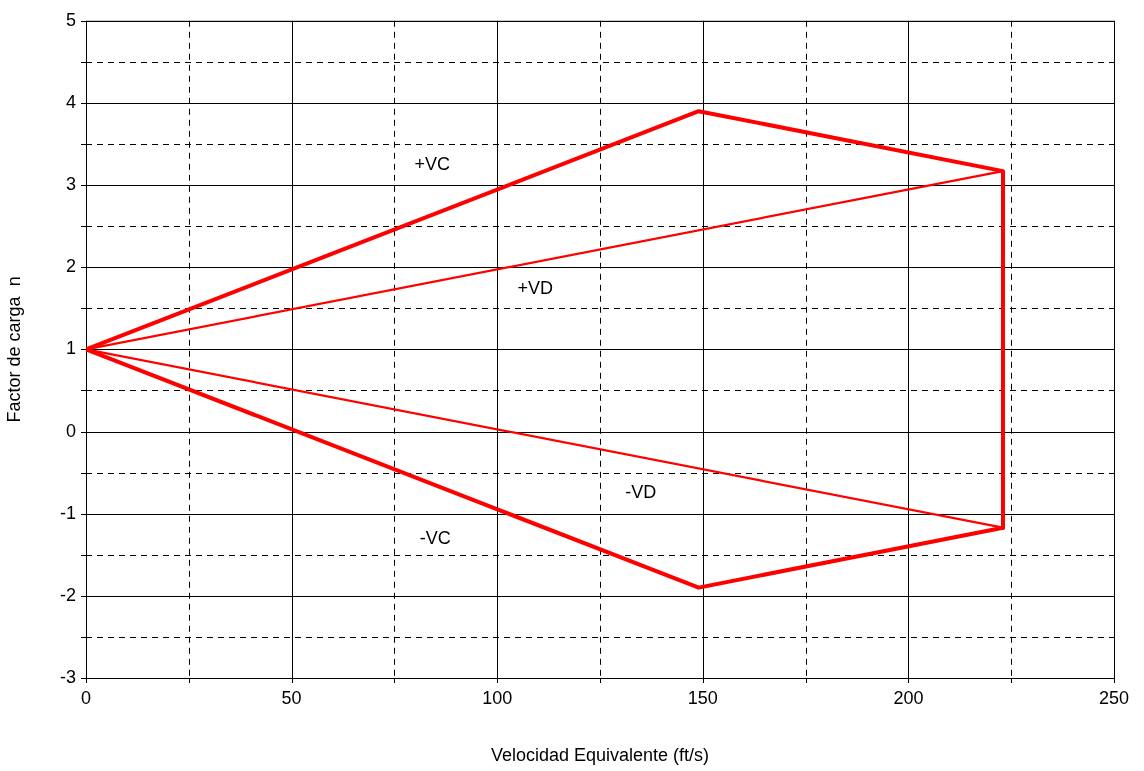 The image size is (1144, 771). Describe the element at coordinates (432, 163) in the screenshot. I see `series-label: +VC` at that location.